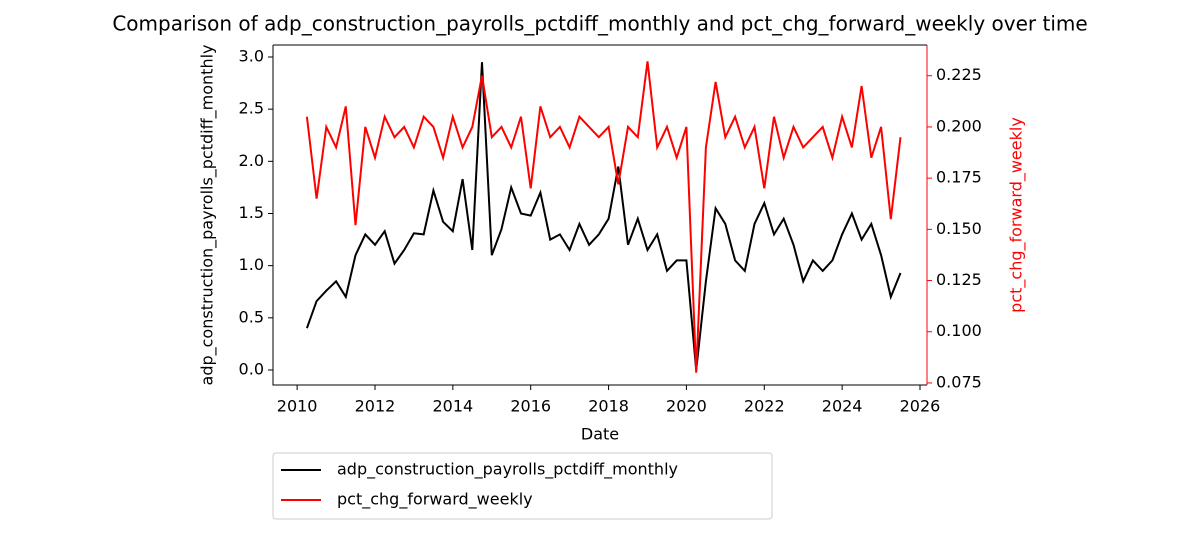 The image size is (1199, 538). Describe the element at coordinates (920, 406) in the screenshot. I see `x-tick-label: 2026` at that location.